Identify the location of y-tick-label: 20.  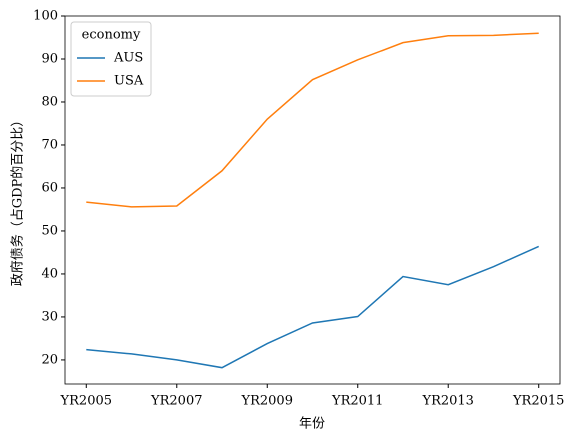
(49, 359).